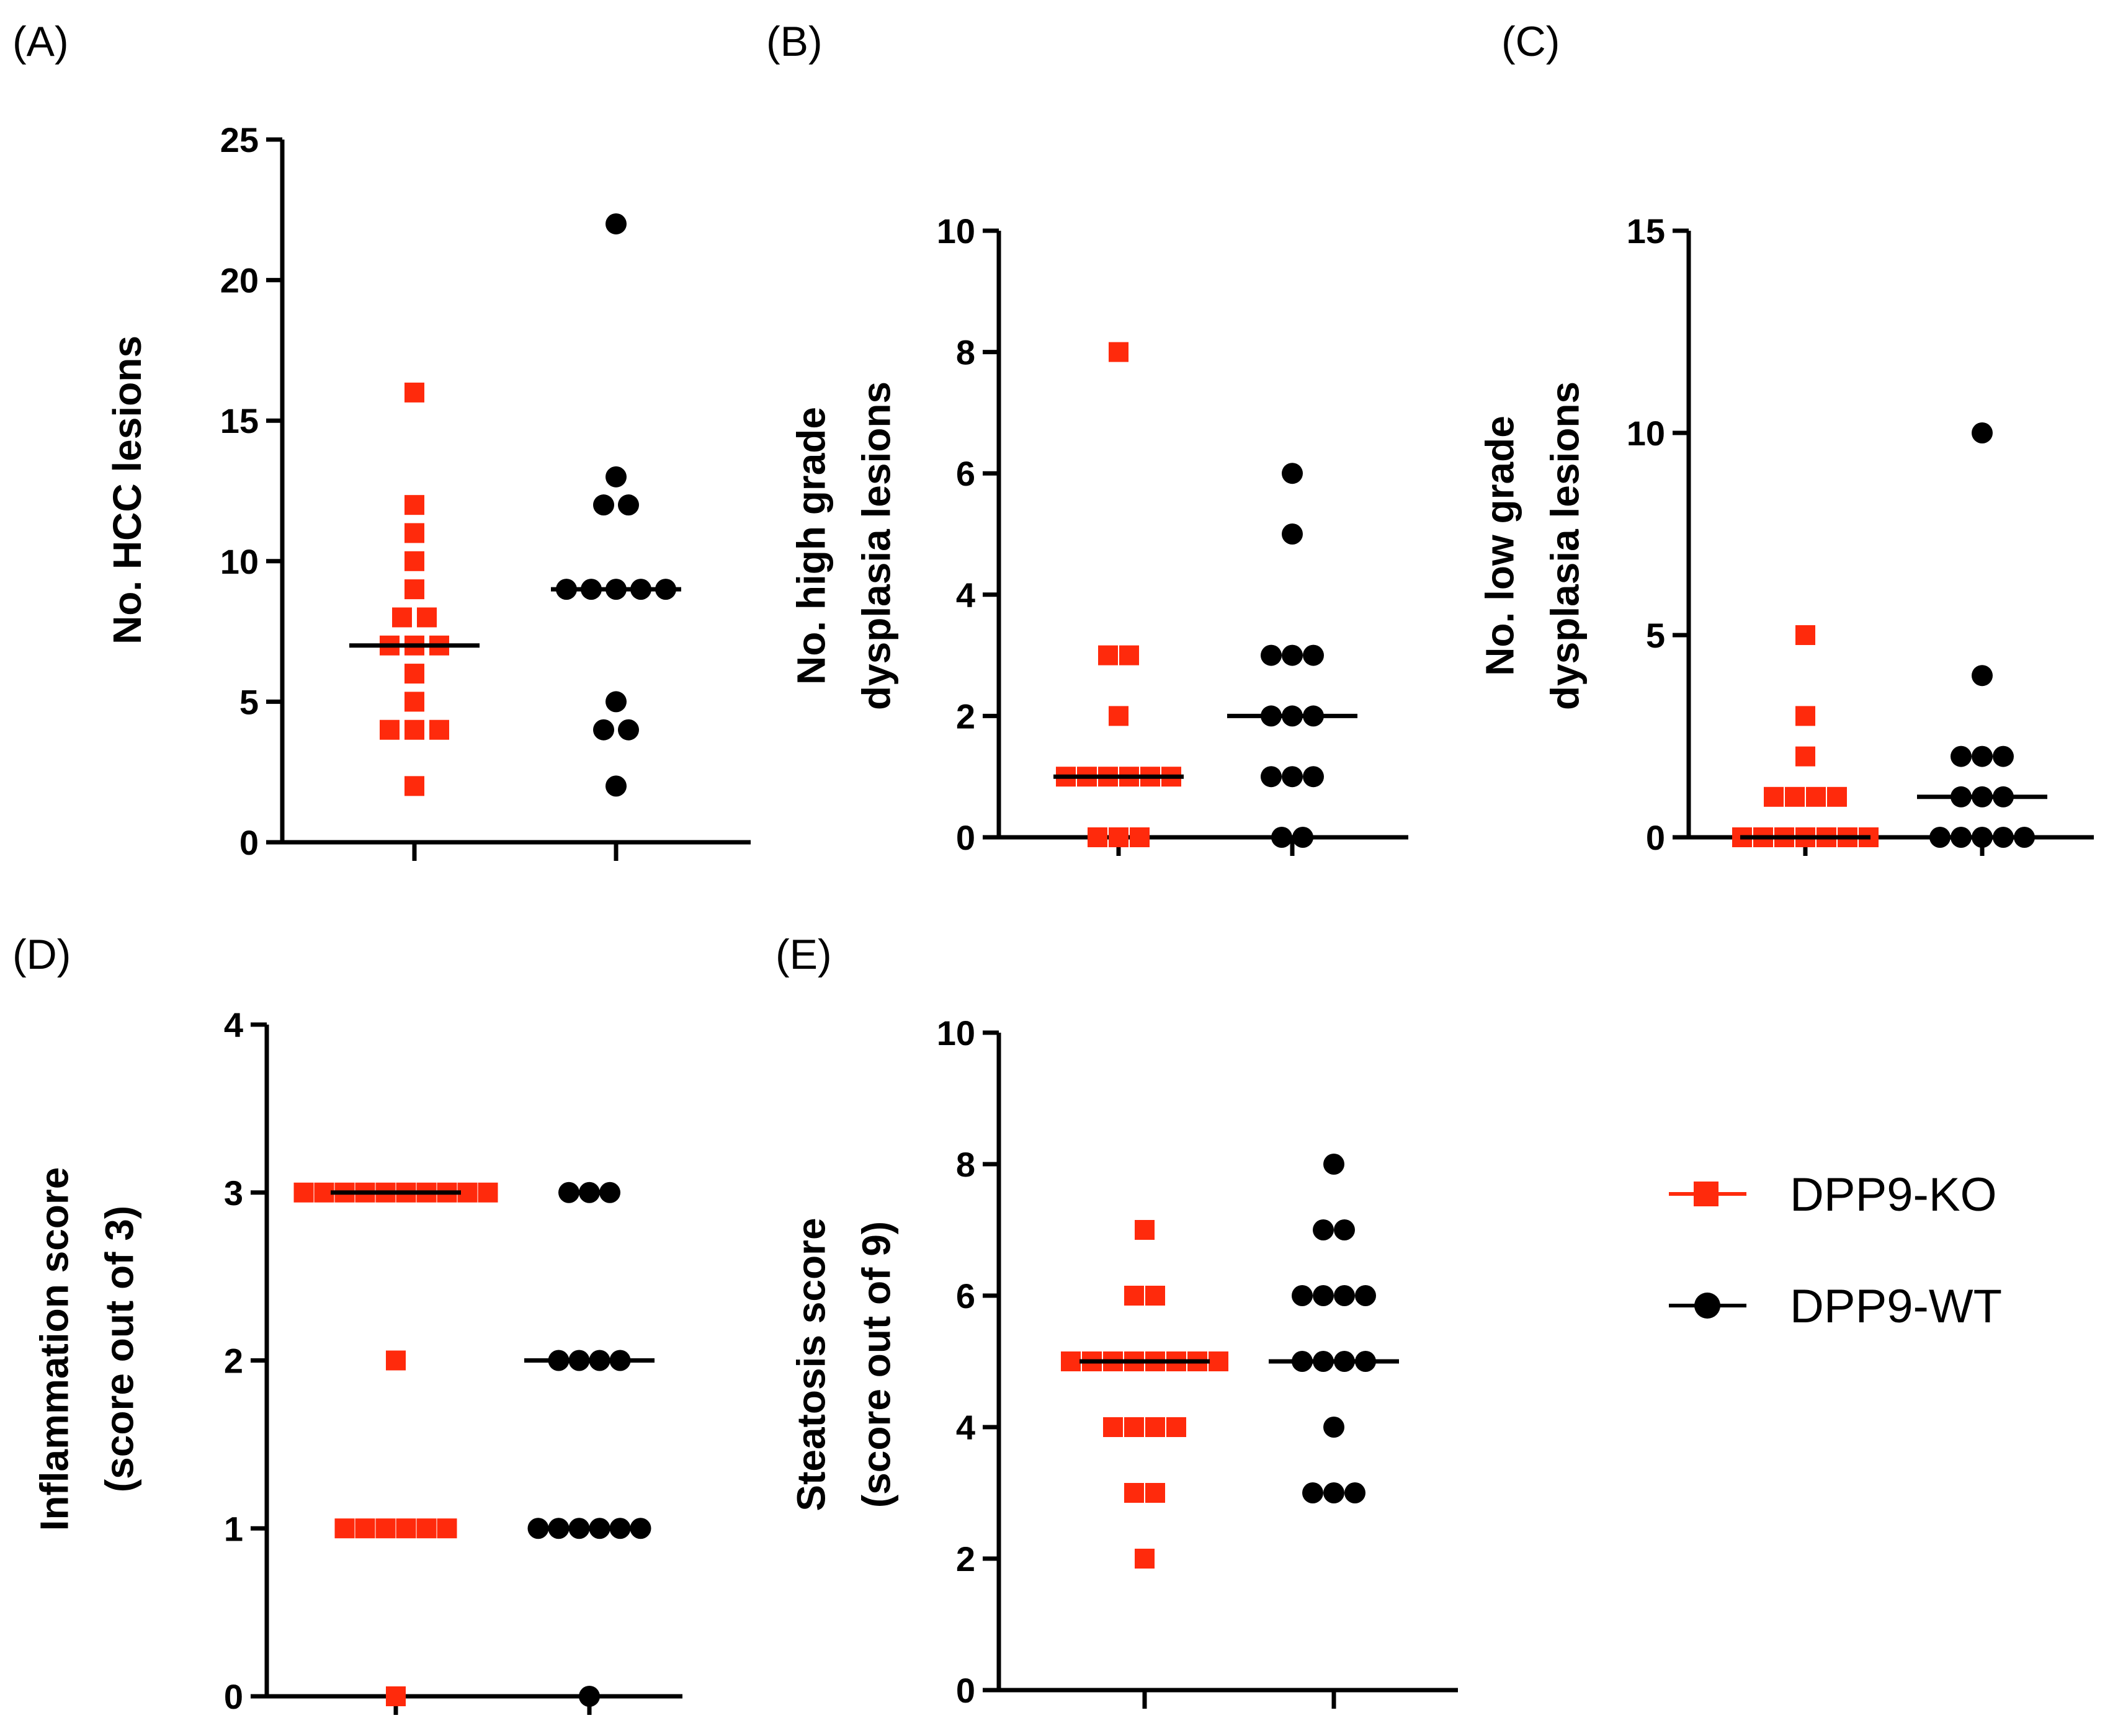 This screenshot has width=2105, height=1736. Describe the element at coordinates (811, 1364) in the screenshot. I see `y-axis-label-line: Steatosis score` at that location.